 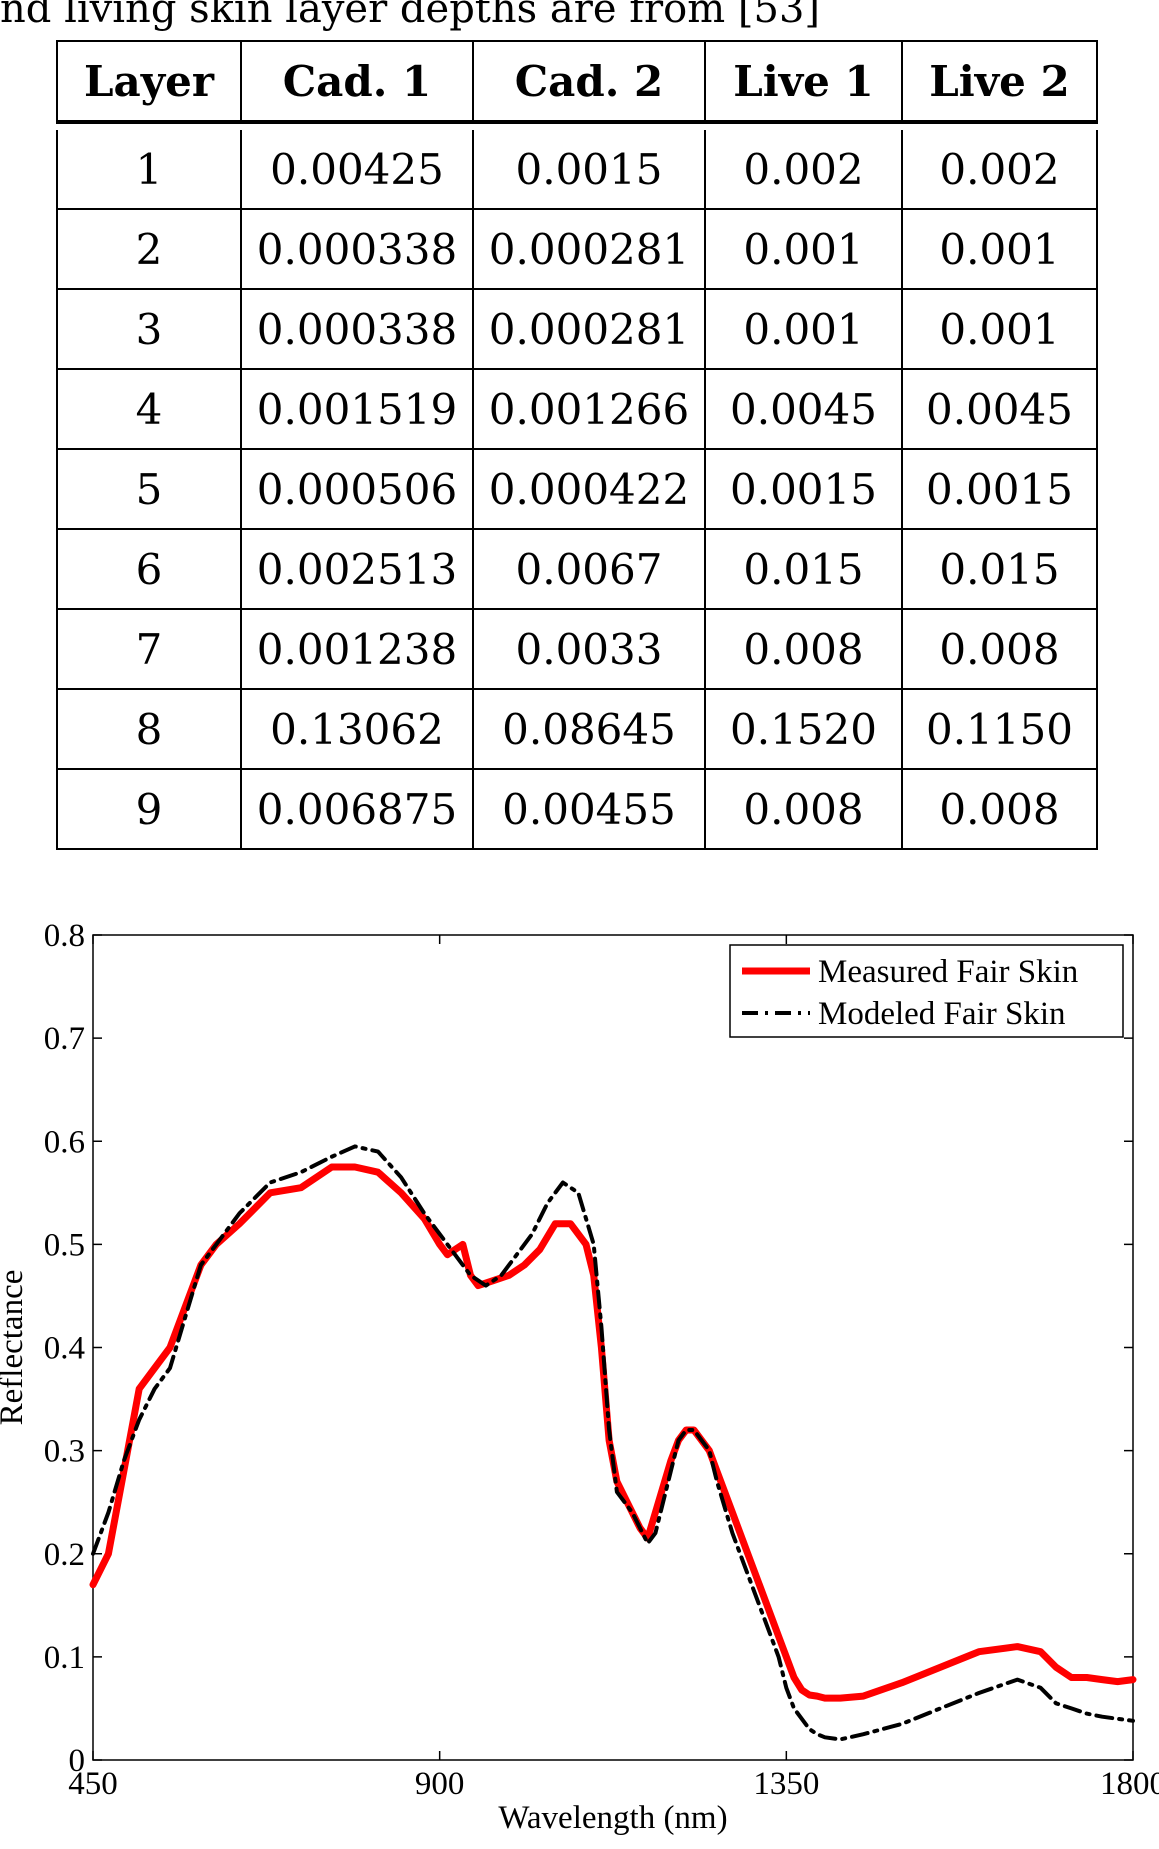 What do you see at coordinates (64, 1452) in the screenshot?
I see `y-tick-label: 0.3` at bounding box center [64, 1452].